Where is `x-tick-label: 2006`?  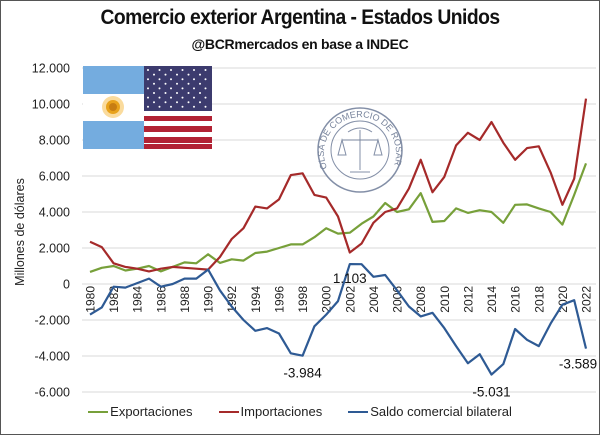 x-tick-label: 2006 is located at coordinates (398, 299).